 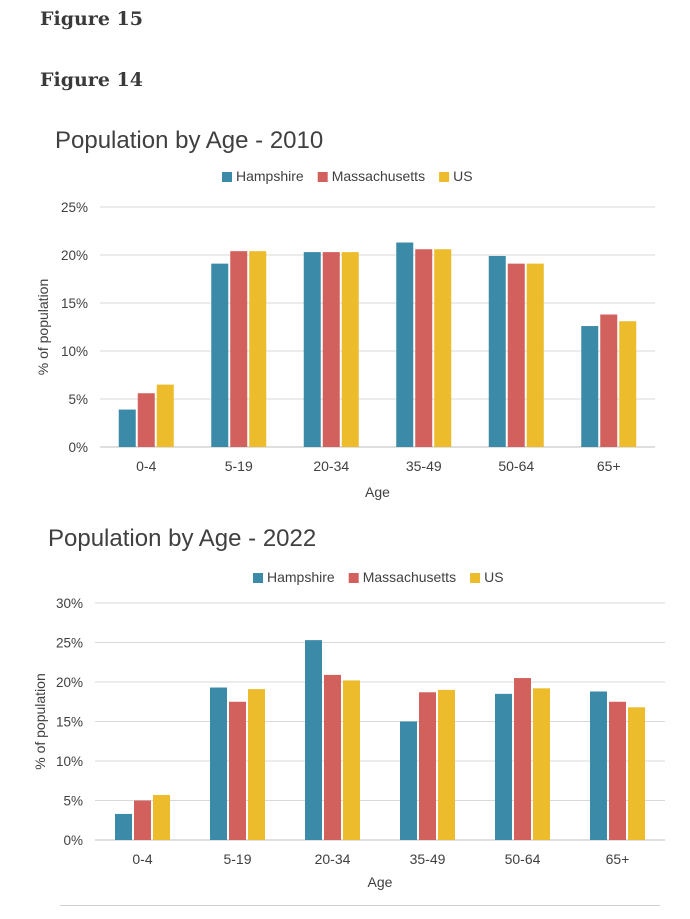 I want to click on figure-14-heading: Figure 14, so click(x=91, y=80).